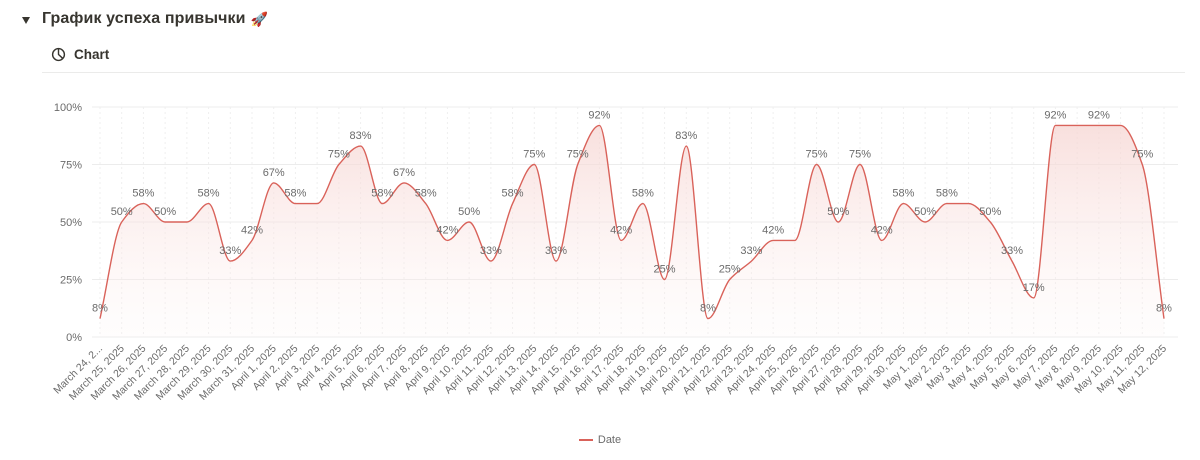  What do you see at coordinates (71, 223) in the screenshot?
I see `y-tick-label: 50%` at bounding box center [71, 223].